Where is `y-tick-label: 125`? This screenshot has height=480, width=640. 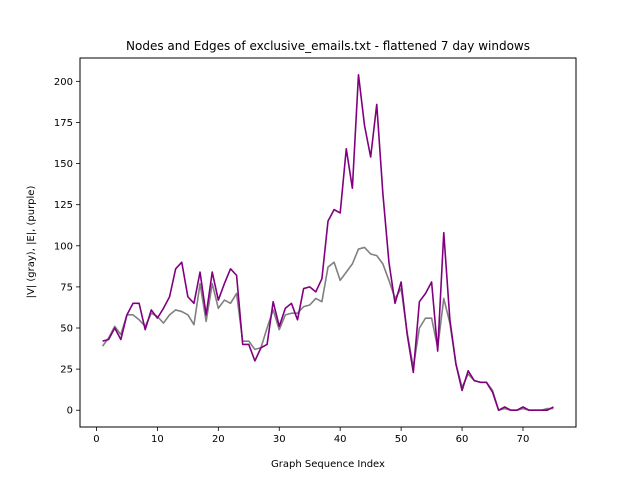 y-tick-label: 125 is located at coordinates (63, 205).